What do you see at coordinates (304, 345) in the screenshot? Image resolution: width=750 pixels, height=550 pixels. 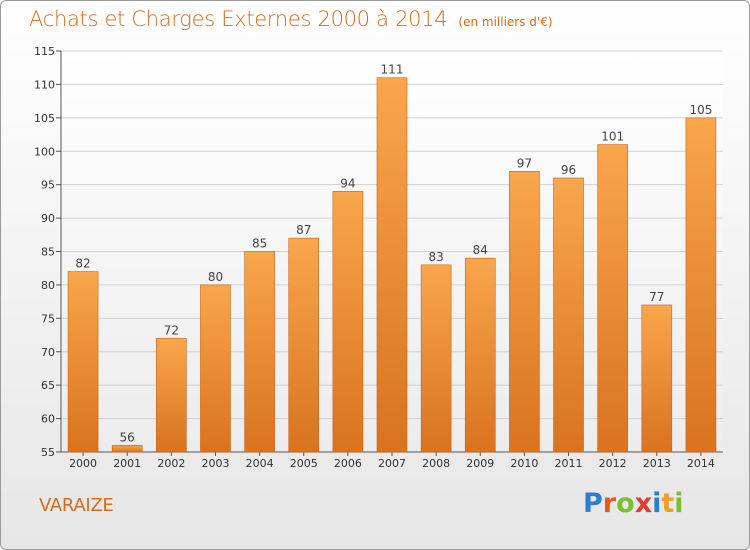 I see `bar-2005` at bounding box center [304, 345].